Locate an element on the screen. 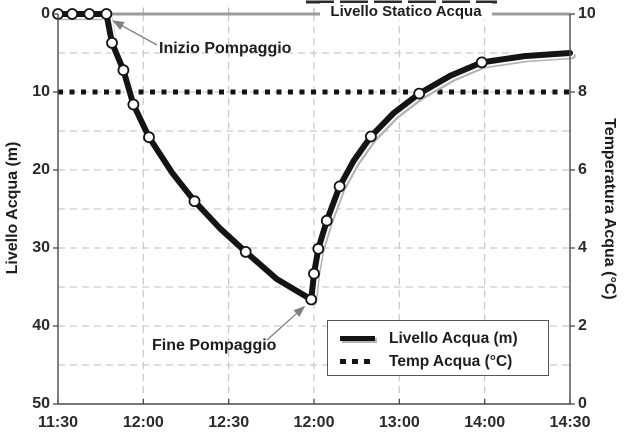  legend-item-temperature: Temp Acqua (°C) is located at coordinates (444, 361).